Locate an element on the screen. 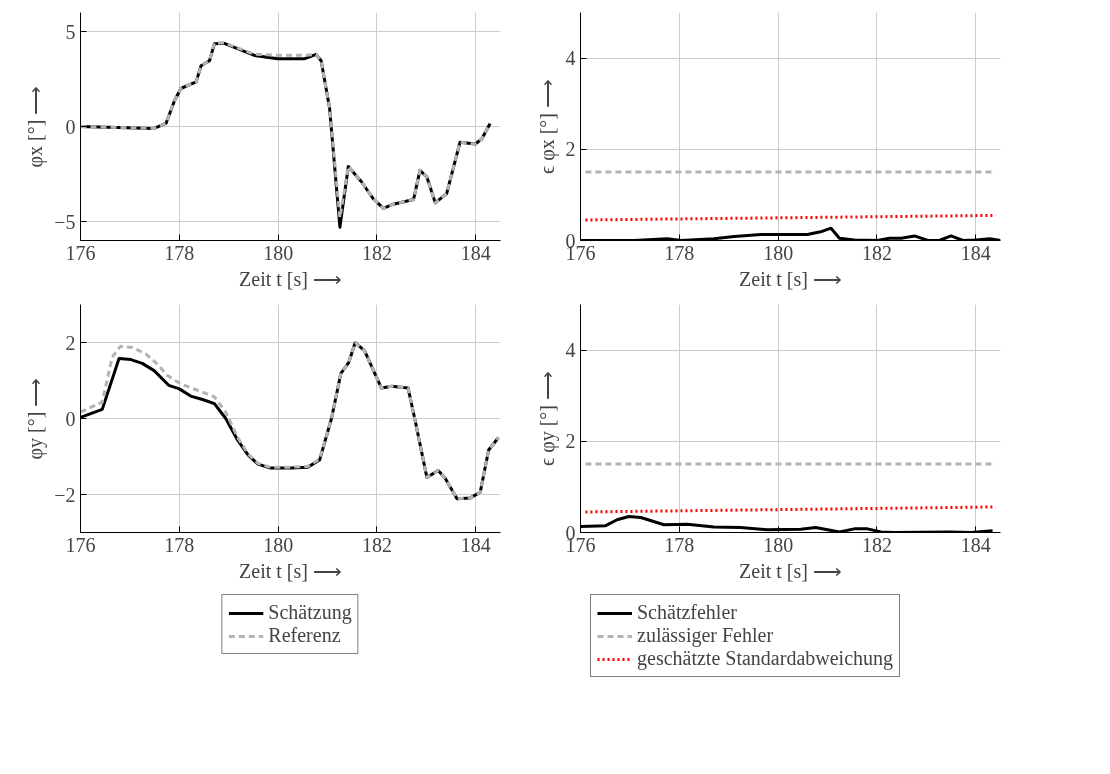 Image resolution: width=1110 pixels, height=774 pixels. y-tick-label: −5 is located at coordinates (65, 221).